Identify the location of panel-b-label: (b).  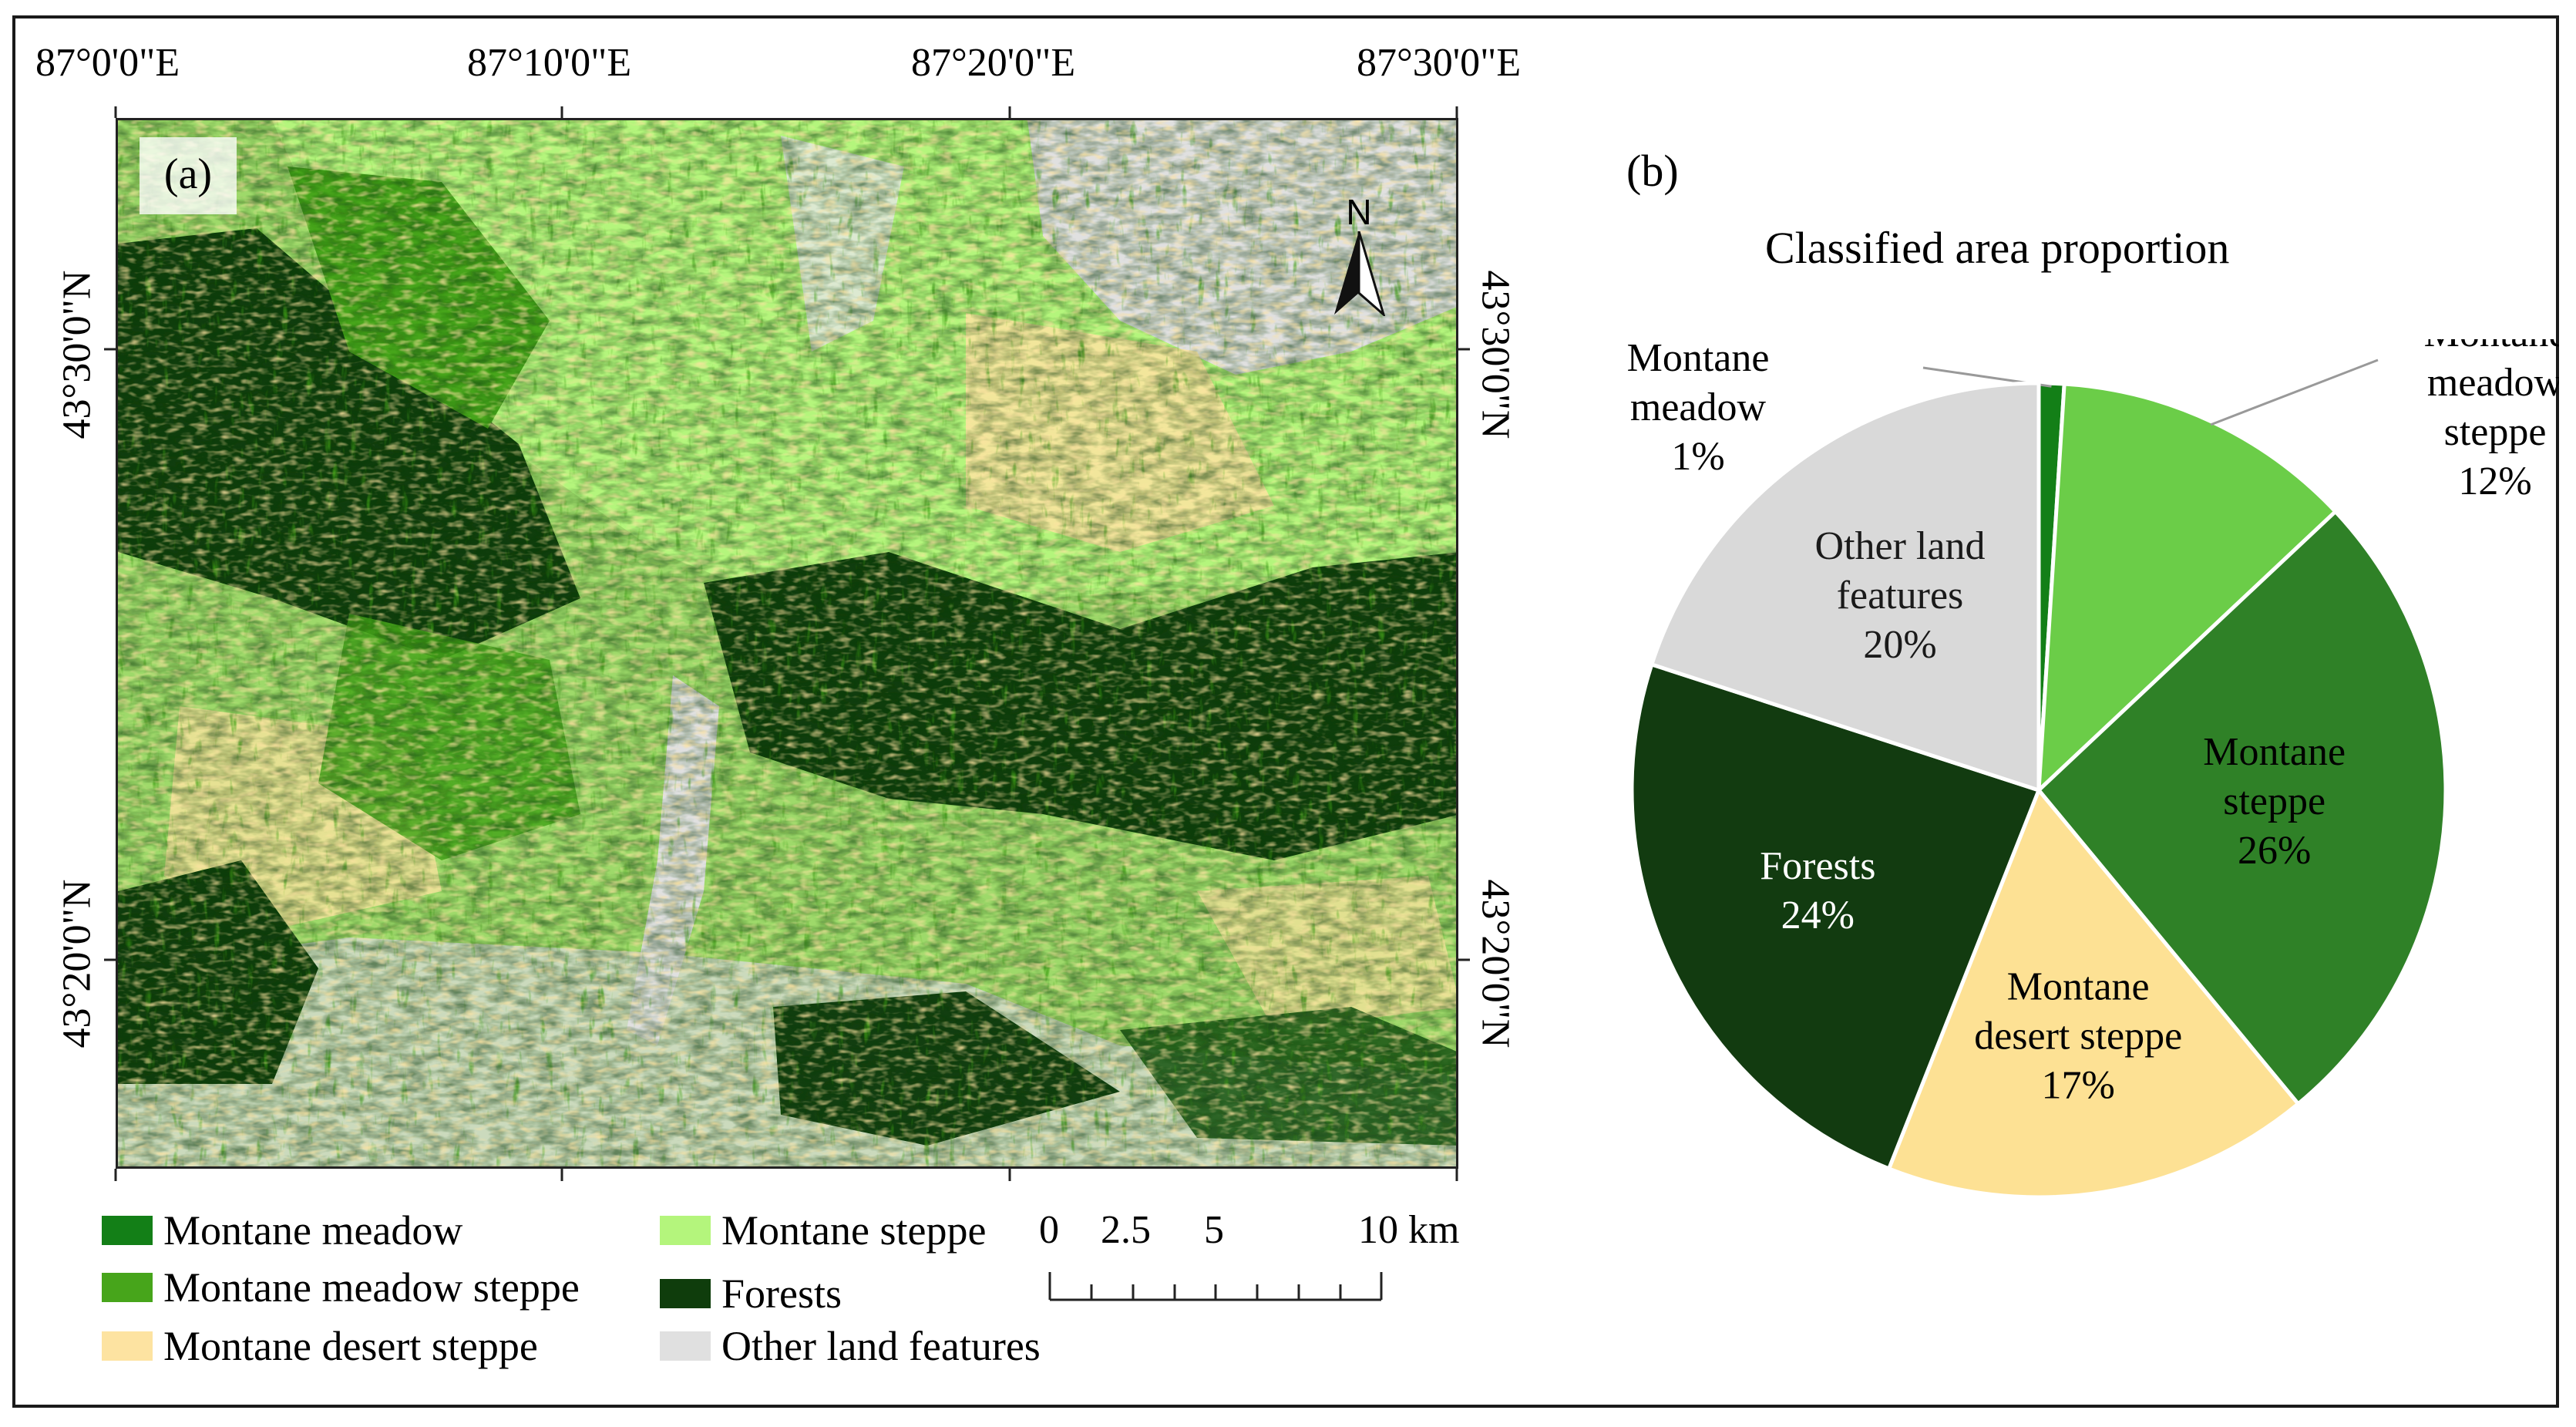
(1652, 171).